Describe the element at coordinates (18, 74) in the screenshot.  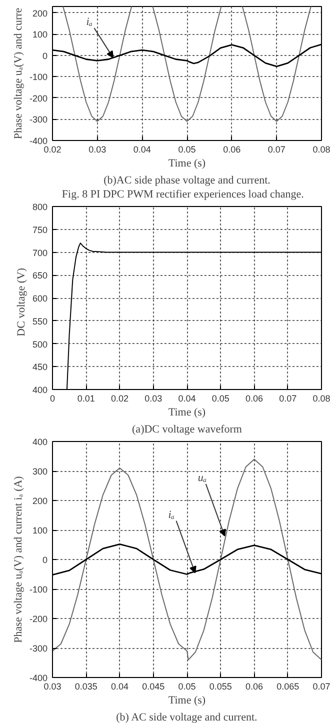
I see `y-axis-title: Phase voltage uₐ(V) and curre` at that location.